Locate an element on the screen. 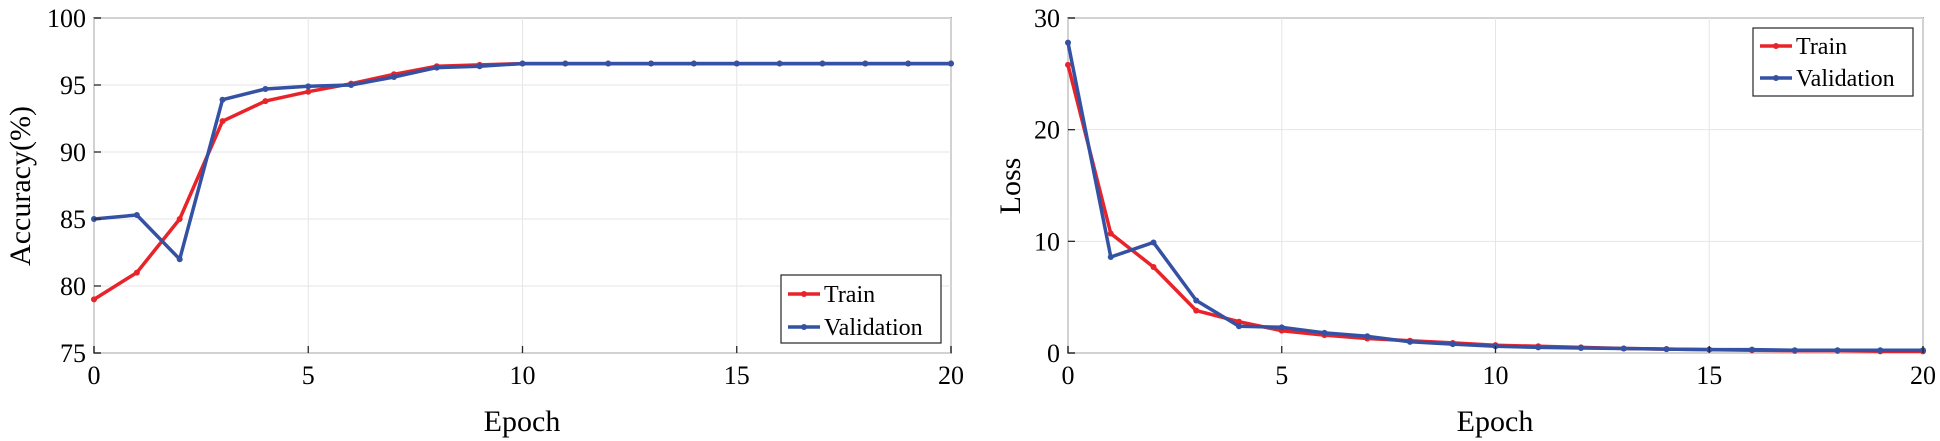 The height and width of the screenshot is (441, 1940). loss-xtick-label: 15 is located at coordinates (1709, 375).